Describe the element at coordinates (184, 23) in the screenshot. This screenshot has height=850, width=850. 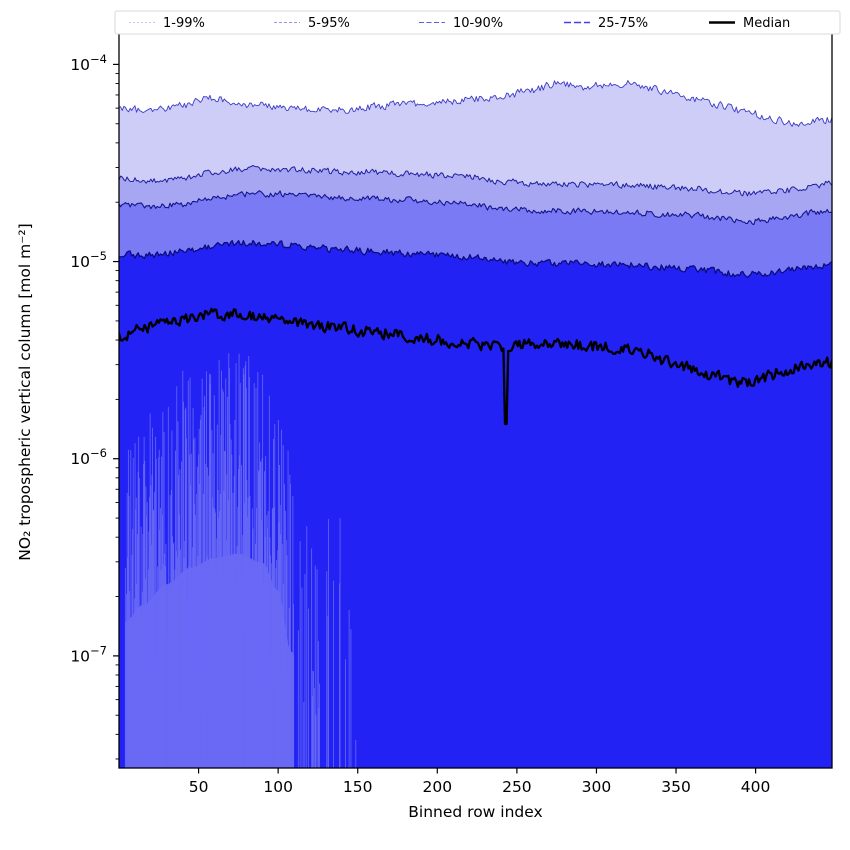
I see `legend-label: 1-99%` at that location.